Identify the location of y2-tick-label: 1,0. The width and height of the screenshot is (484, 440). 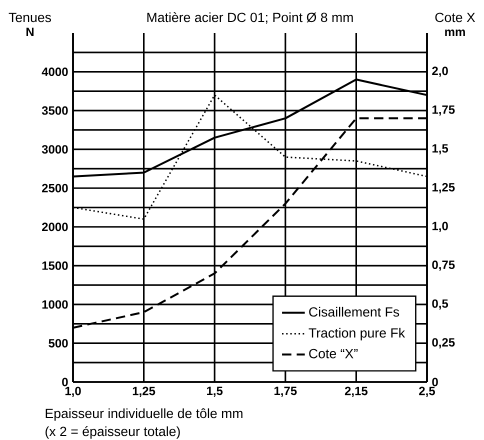
(440, 227).